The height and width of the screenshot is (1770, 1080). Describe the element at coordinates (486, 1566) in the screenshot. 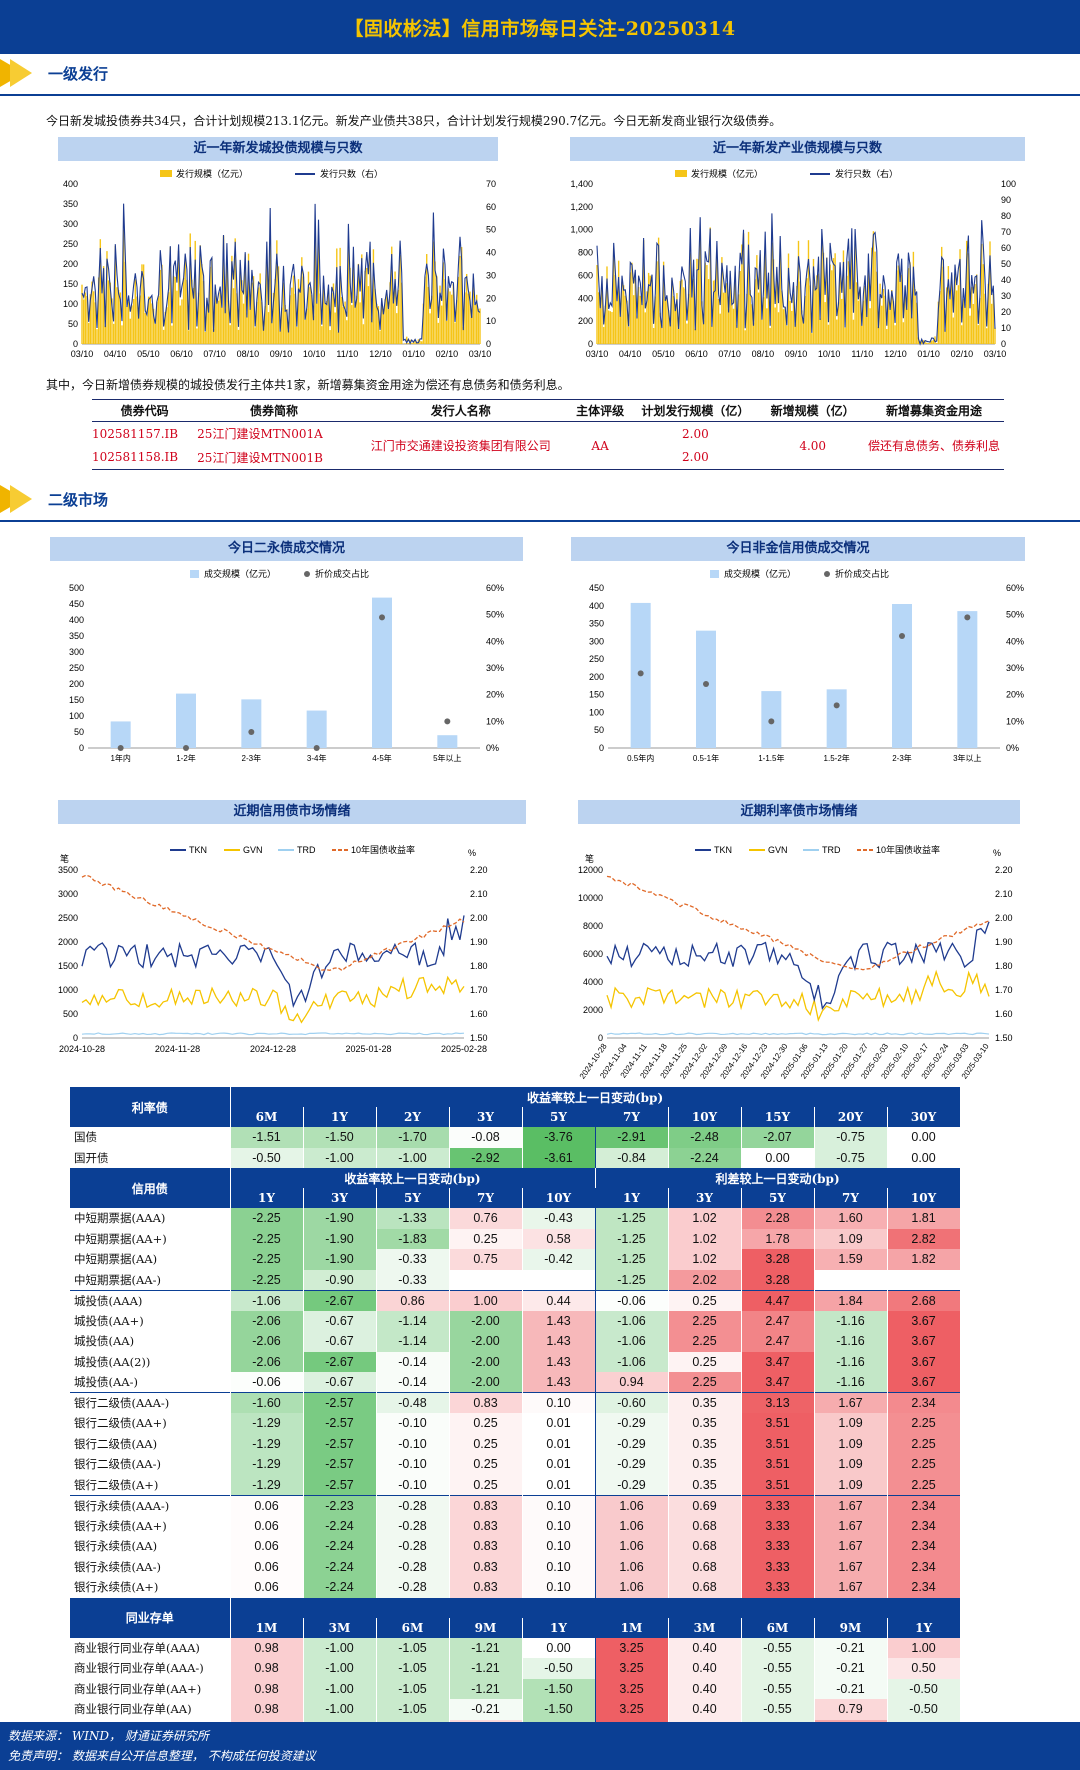

I see `heat-cell: 0.83` at that location.